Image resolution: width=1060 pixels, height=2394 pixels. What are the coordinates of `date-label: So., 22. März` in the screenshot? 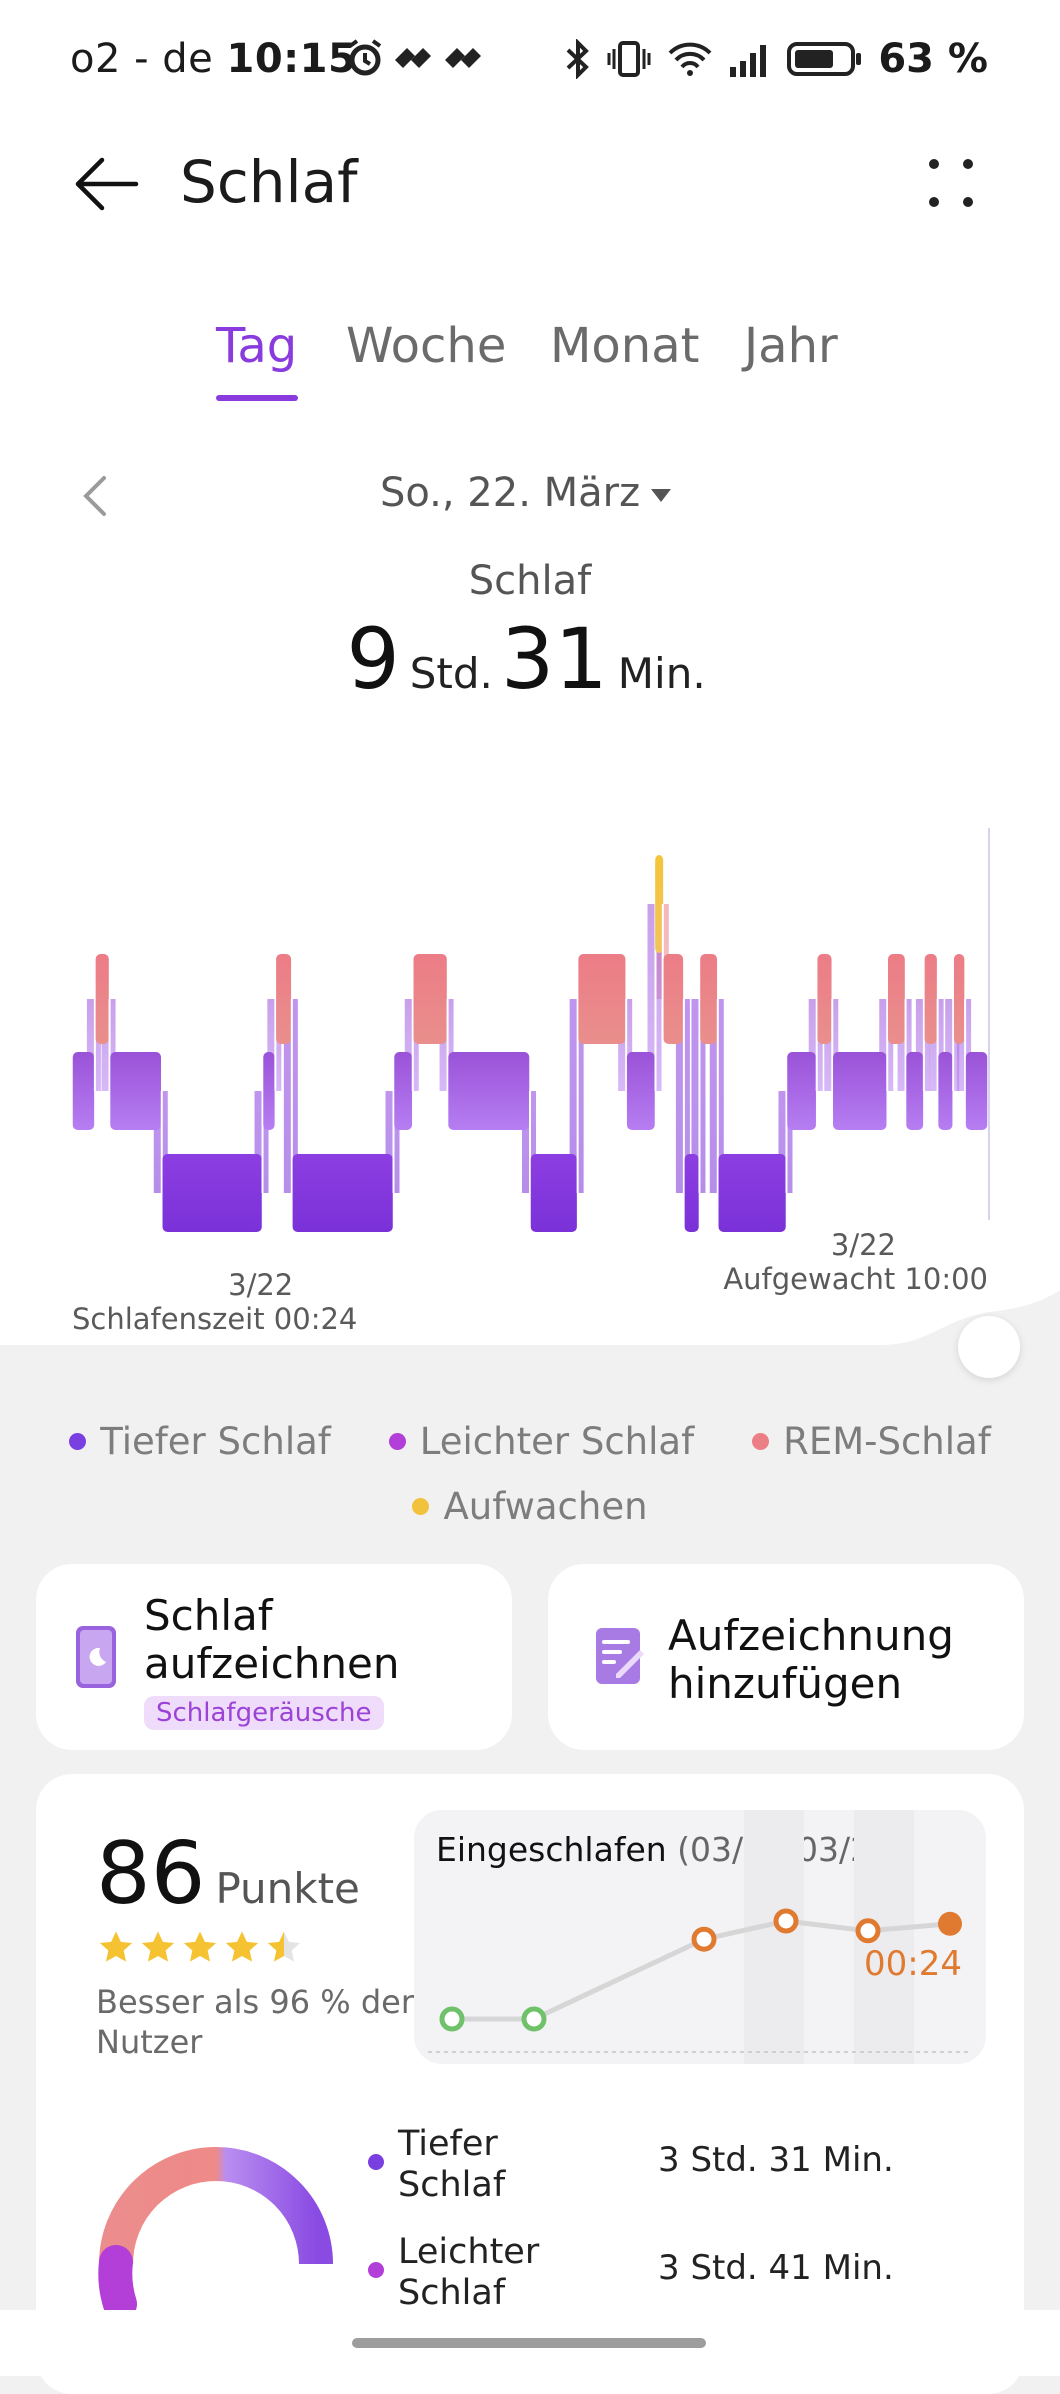 It's located at (510, 493).